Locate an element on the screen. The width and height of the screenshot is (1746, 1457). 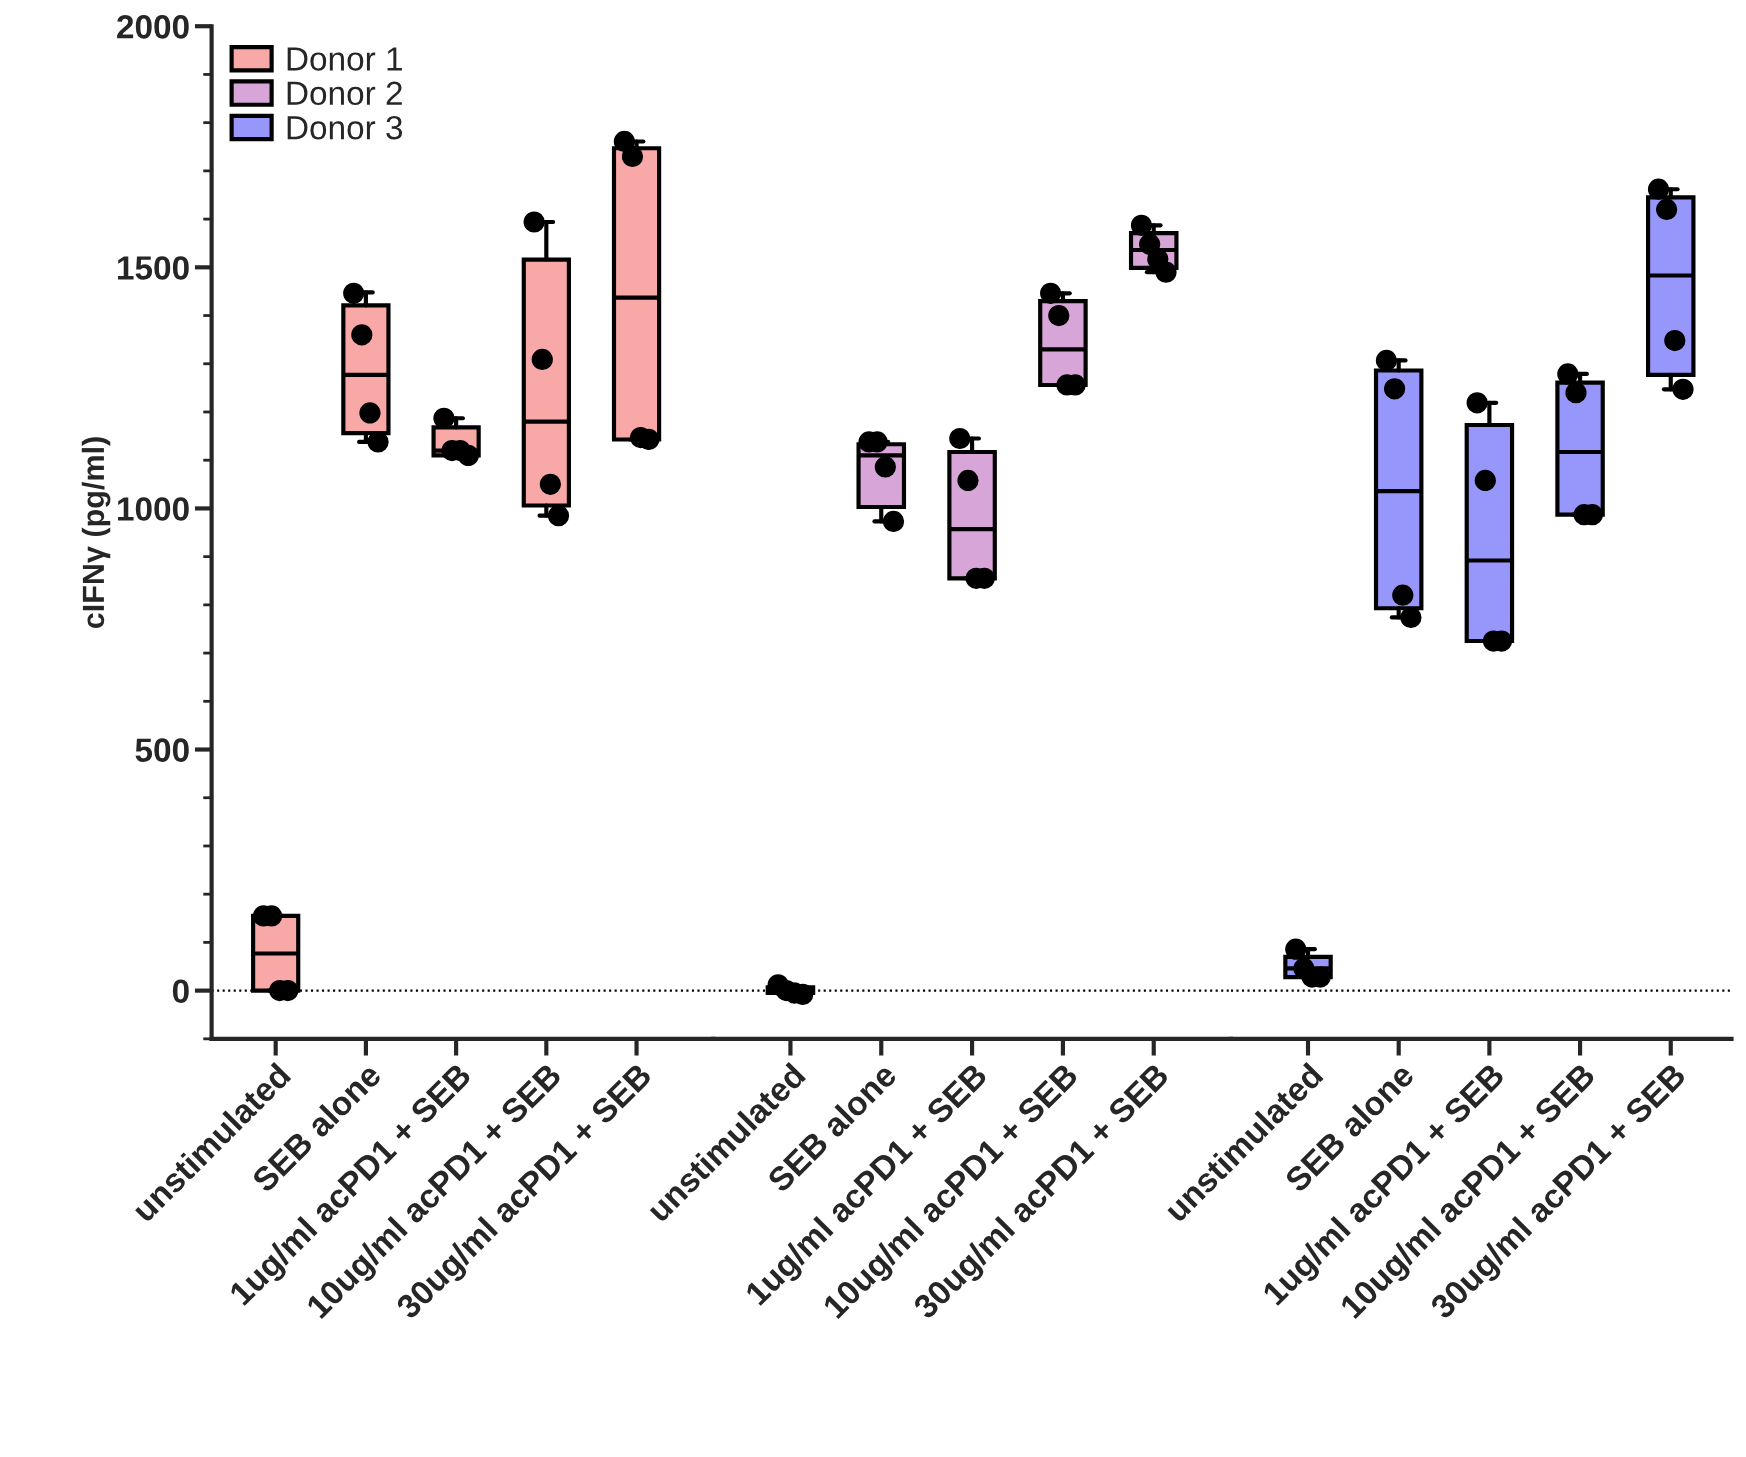
legend-label: Donor 2 is located at coordinates (344, 93).